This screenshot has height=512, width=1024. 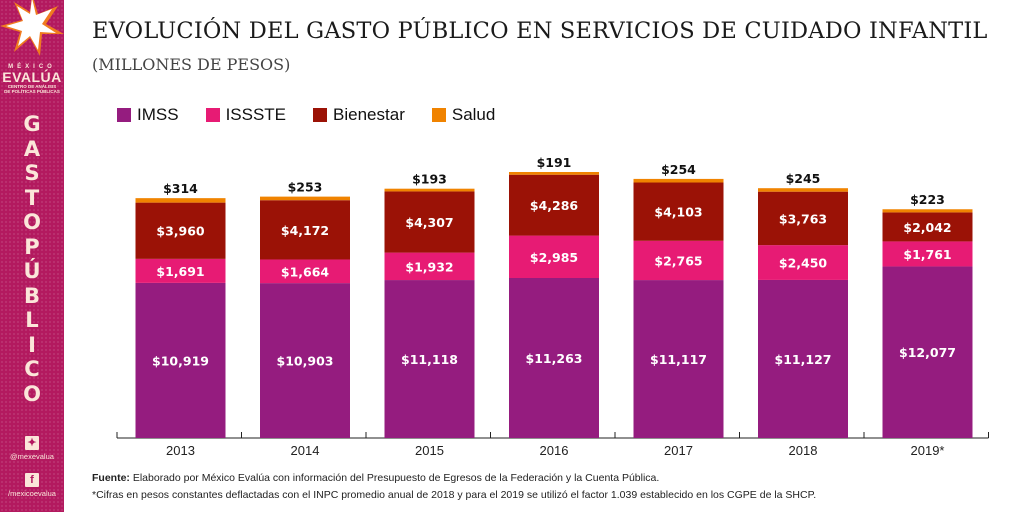 I want to click on vertical-letter: Ú, so click(x=32, y=271).